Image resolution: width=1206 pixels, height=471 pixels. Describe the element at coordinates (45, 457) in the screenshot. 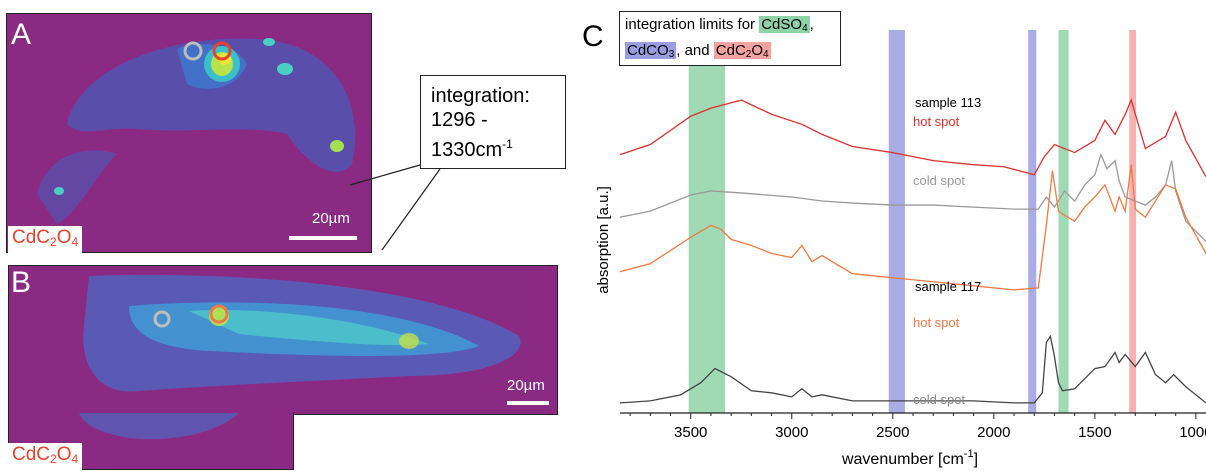

I see `compound-label-b: CdC2O4` at that location.